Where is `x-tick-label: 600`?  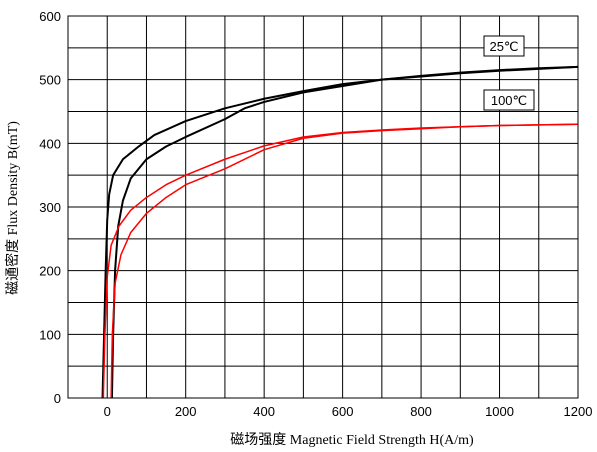
x-tick-label: 600 is located at coordinates (343, 411).